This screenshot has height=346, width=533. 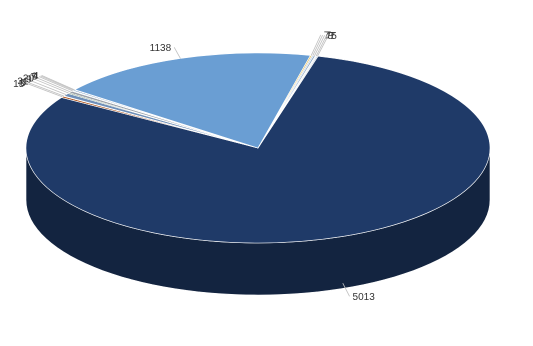 I want to click on slice-label-2: 15, so click(x=19, y=84).